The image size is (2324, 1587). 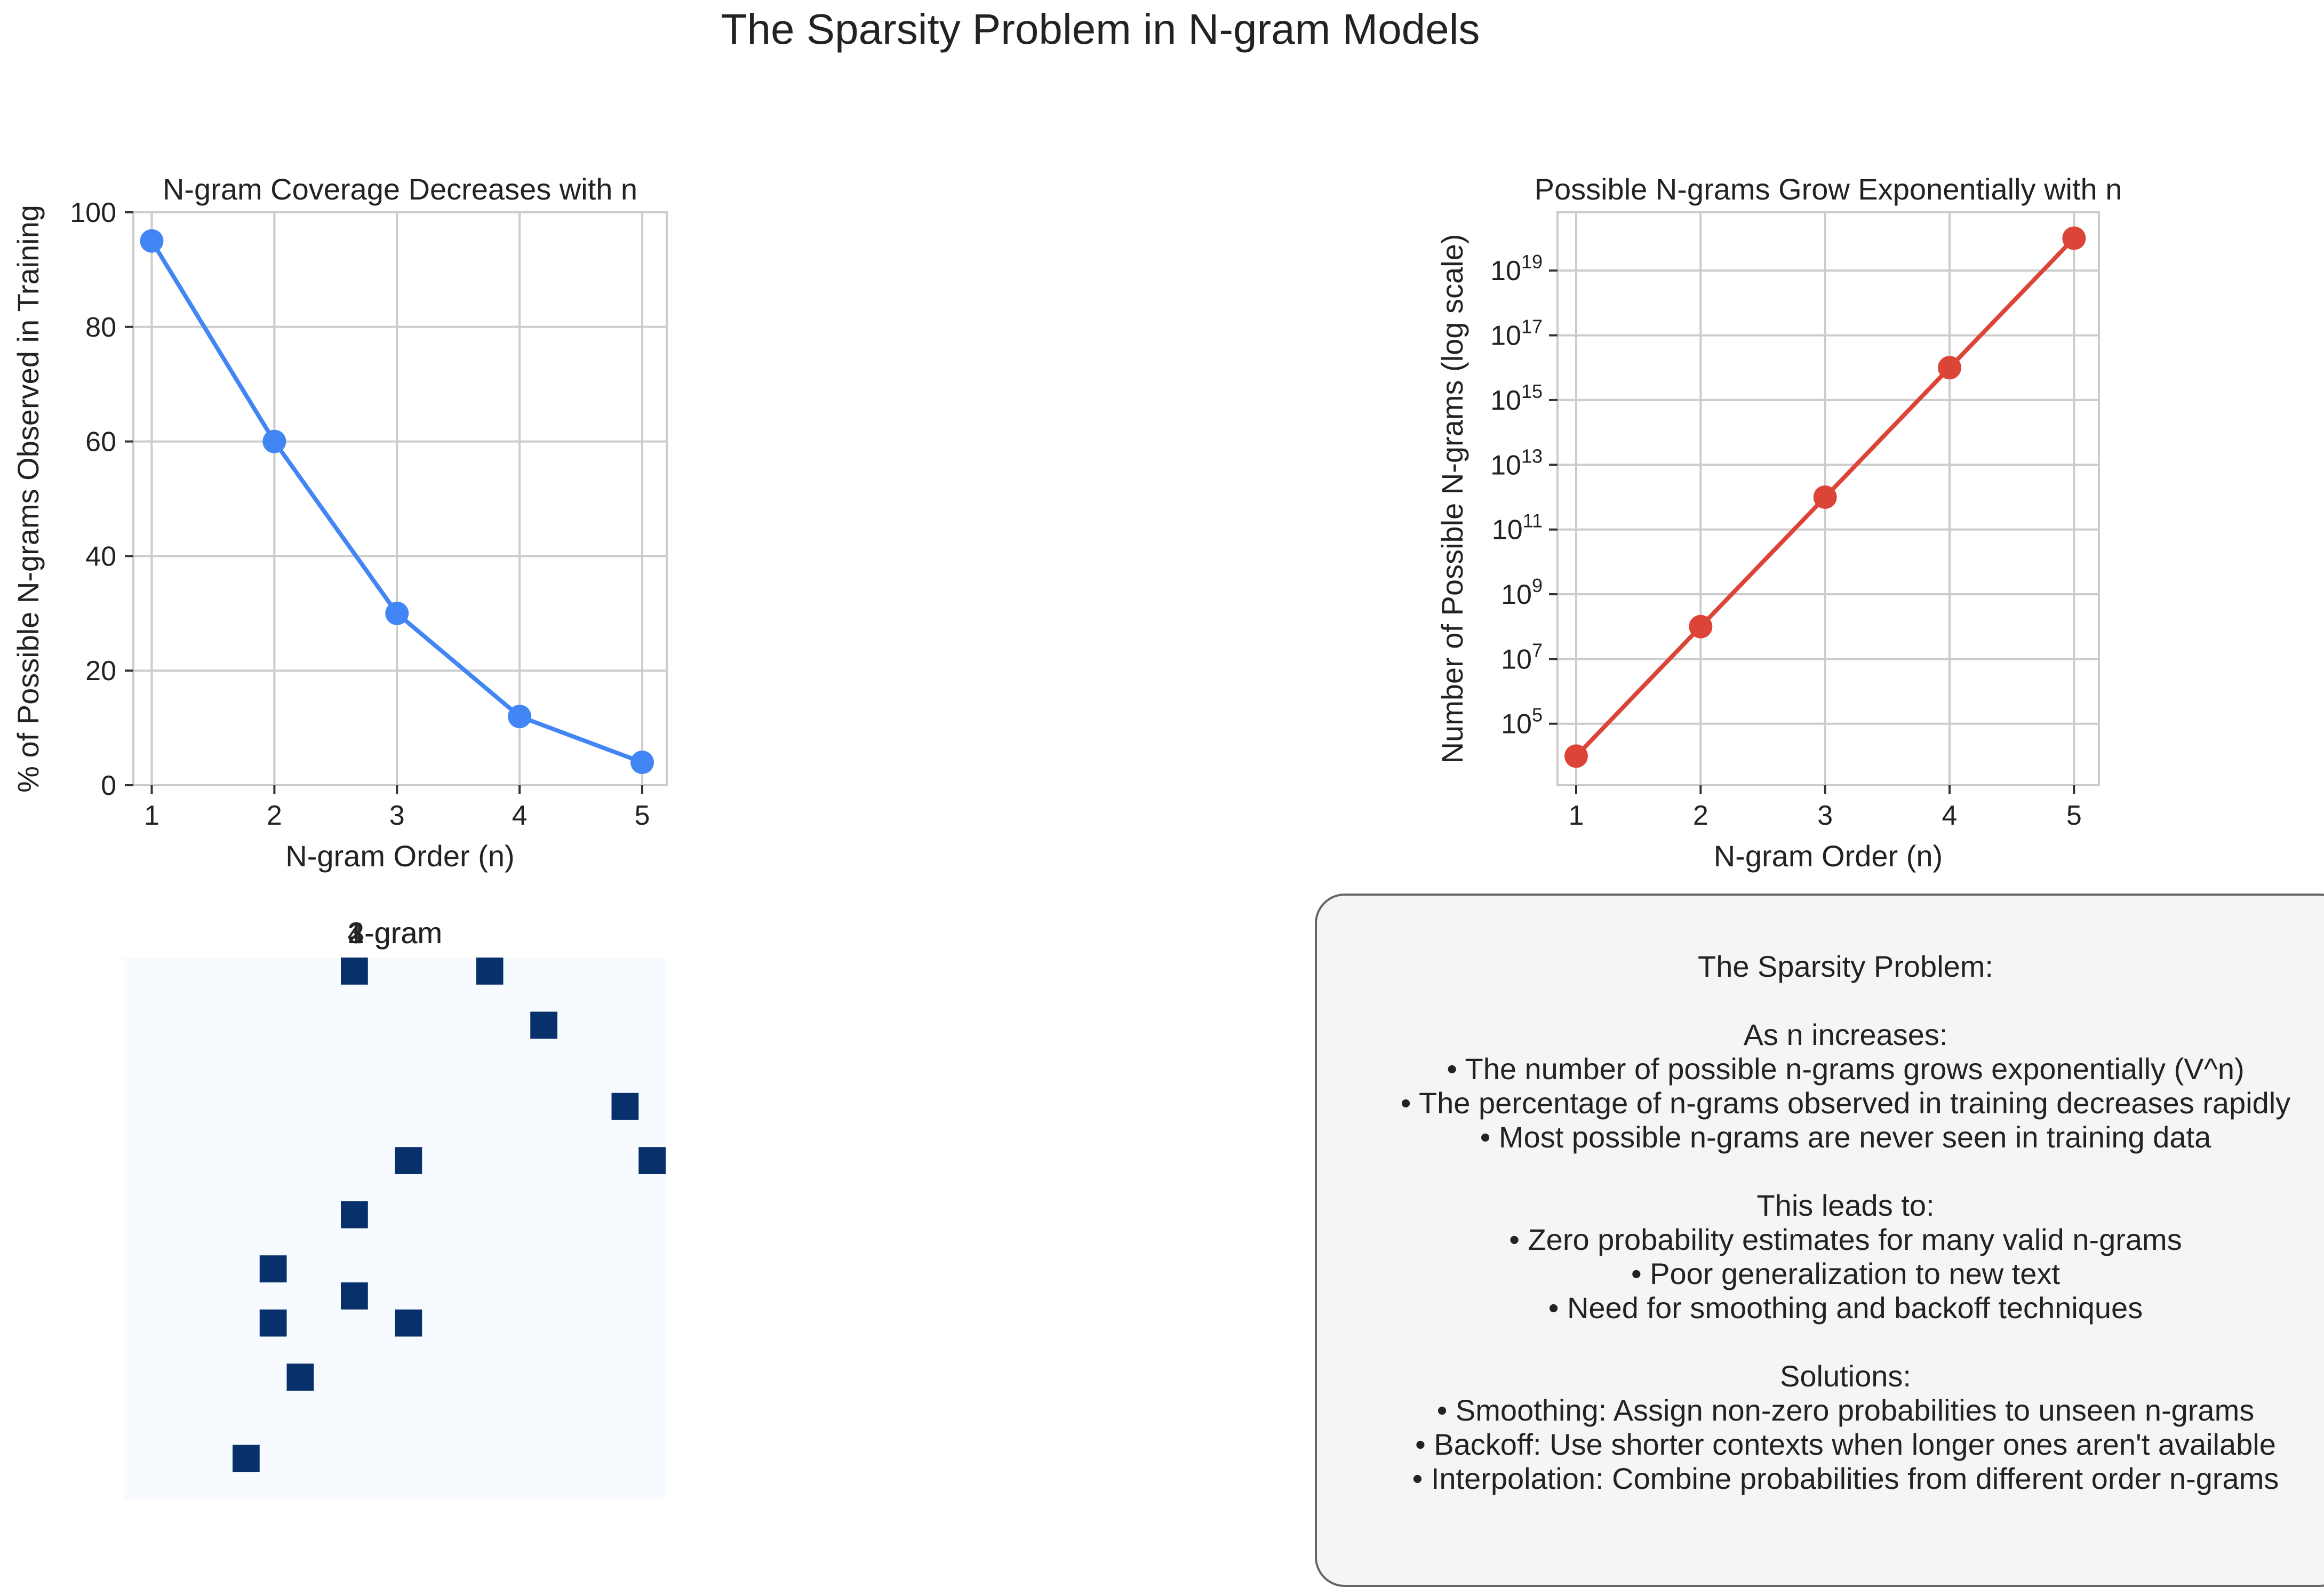 I want to click on y-tick-label: 10¹¹, so click(x=1518, y=528).